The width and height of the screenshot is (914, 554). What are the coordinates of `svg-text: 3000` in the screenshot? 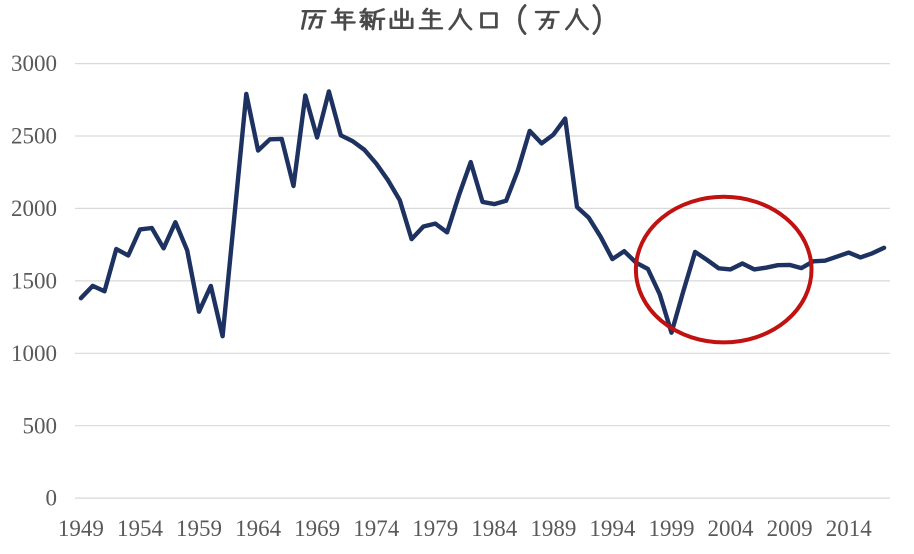 It's located at (34, 63).